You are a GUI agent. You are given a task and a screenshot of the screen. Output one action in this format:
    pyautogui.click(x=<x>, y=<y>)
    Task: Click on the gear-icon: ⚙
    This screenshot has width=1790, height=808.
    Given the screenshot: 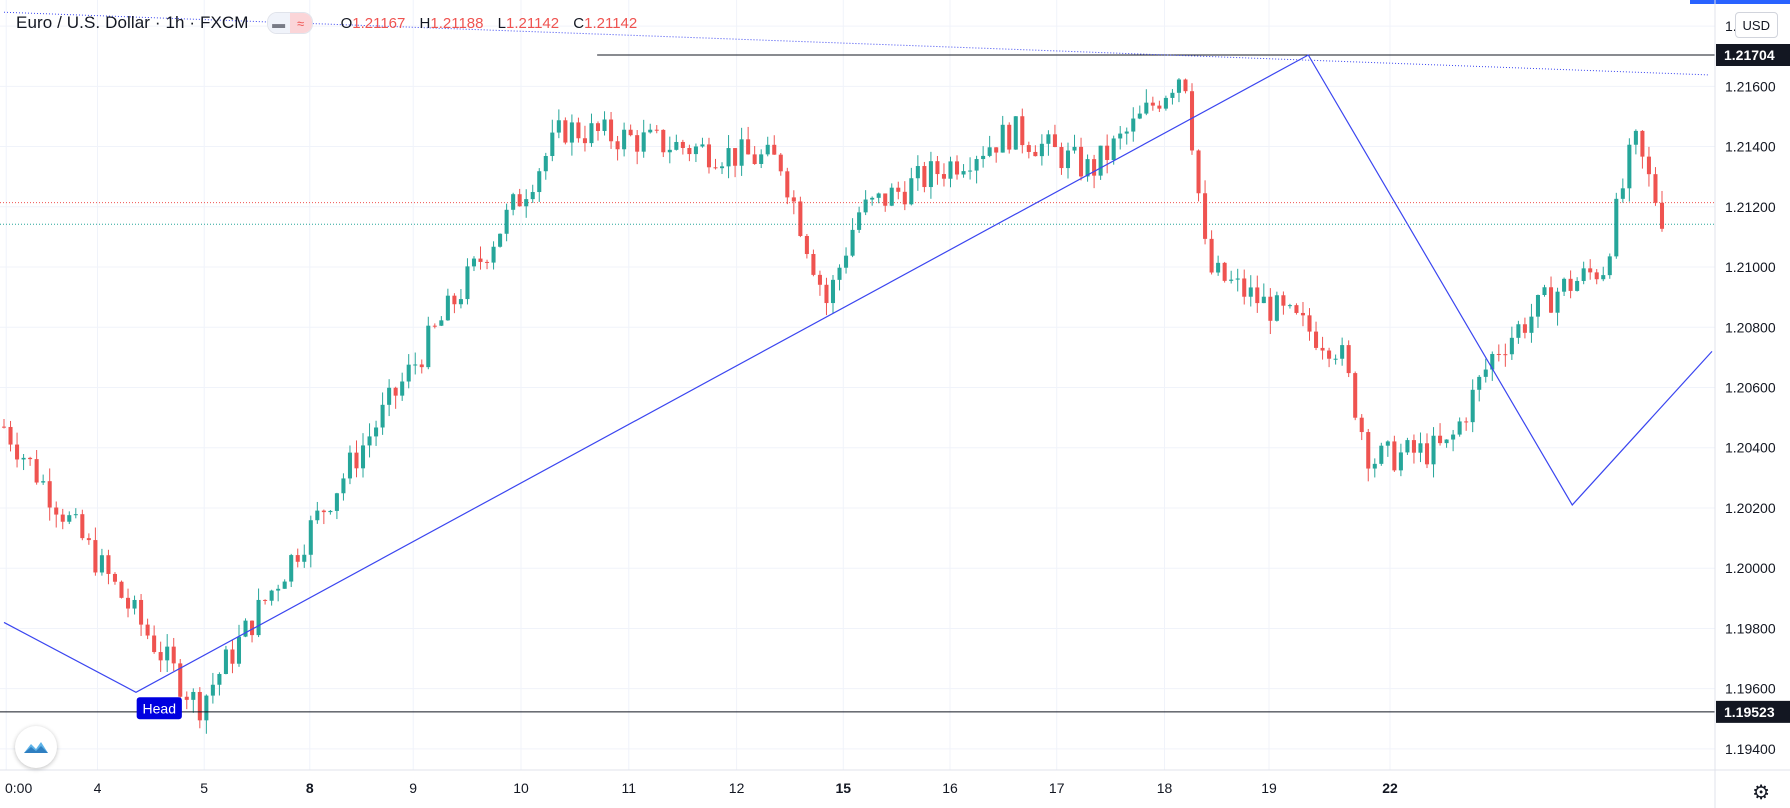 What is the action you would take?
    pyautogui.click(x=1761, y=793)
    